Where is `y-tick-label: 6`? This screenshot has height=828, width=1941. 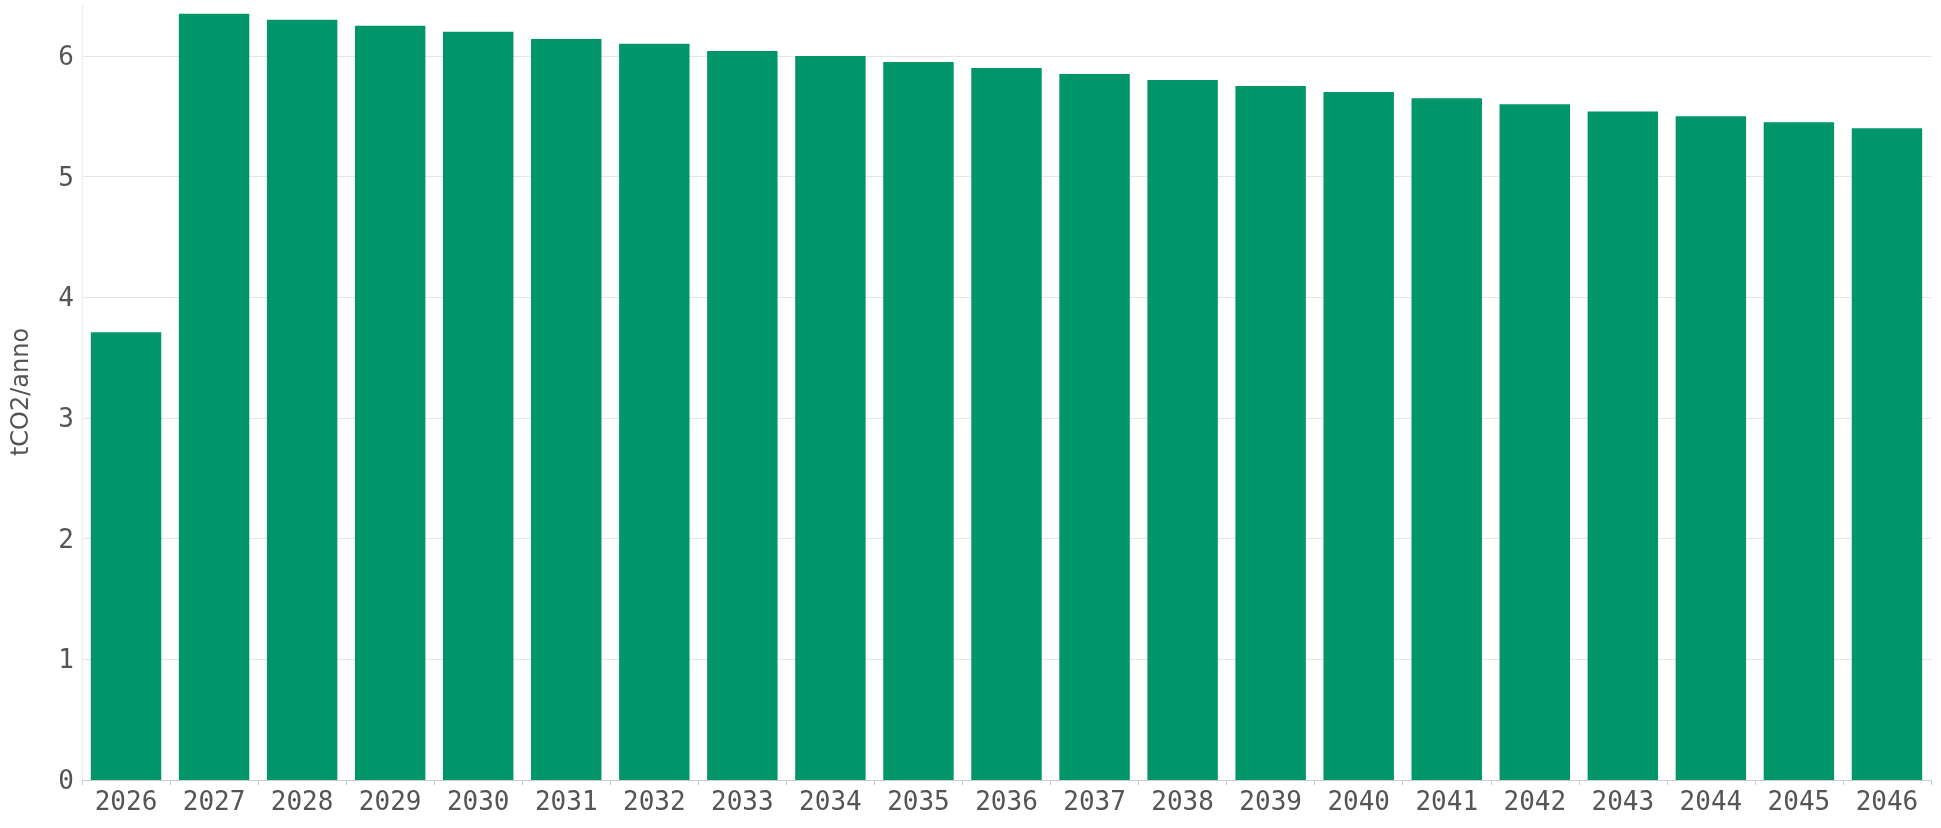 y-tick-label: 6 is located at coordinates (66, 55).